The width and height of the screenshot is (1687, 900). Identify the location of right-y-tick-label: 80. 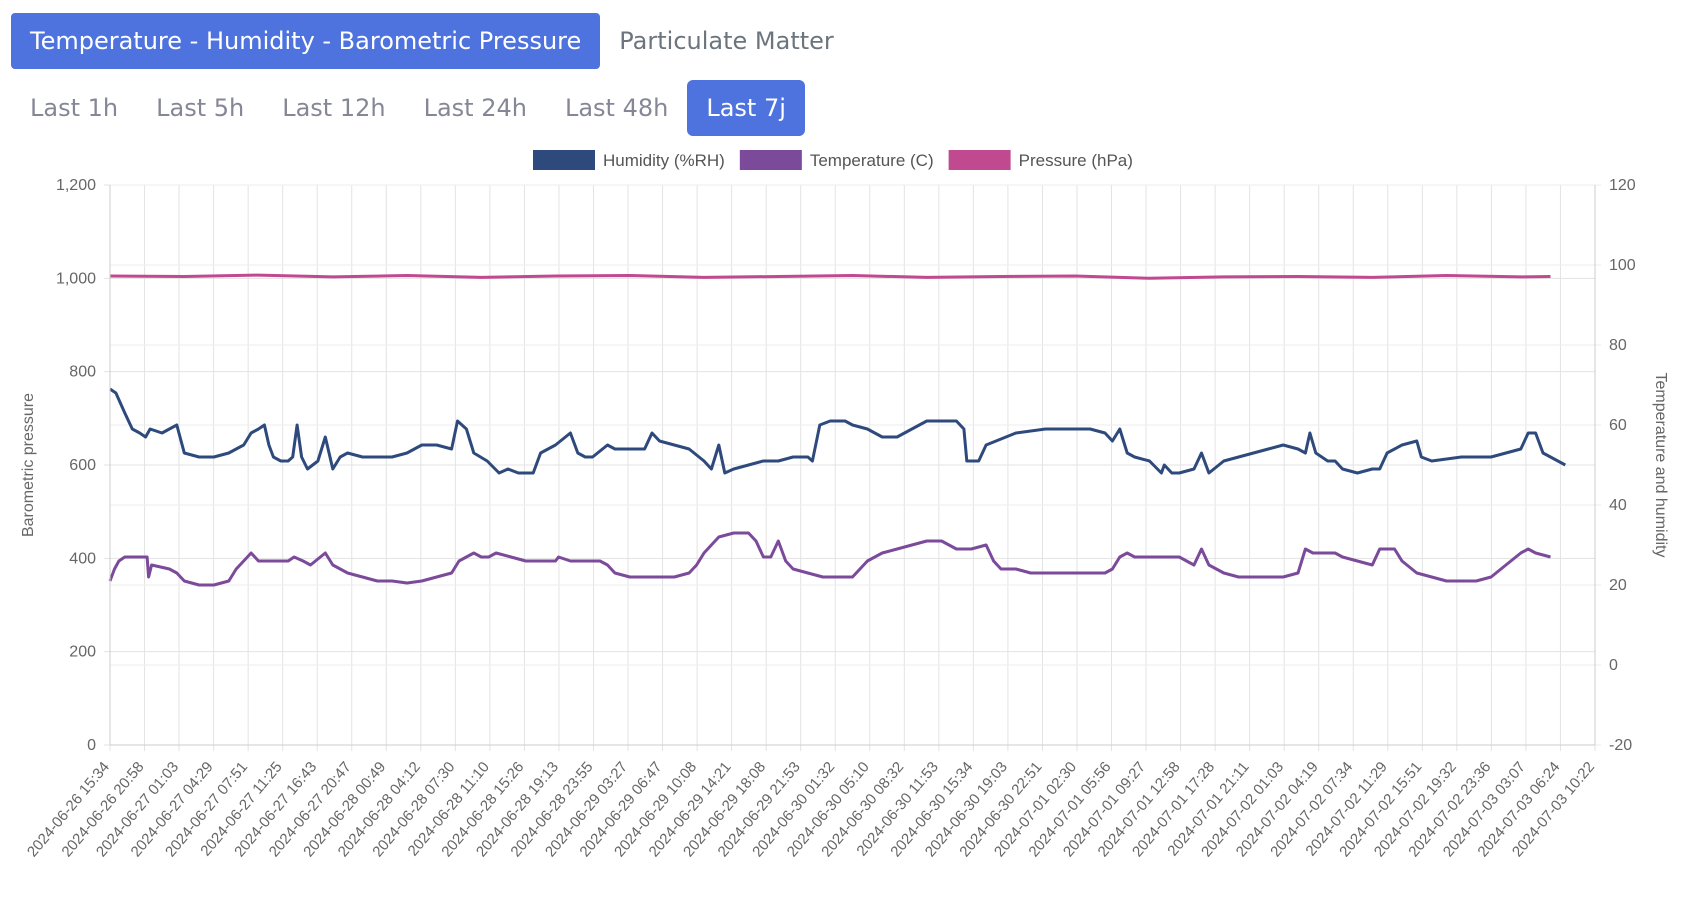
(1618, 345).